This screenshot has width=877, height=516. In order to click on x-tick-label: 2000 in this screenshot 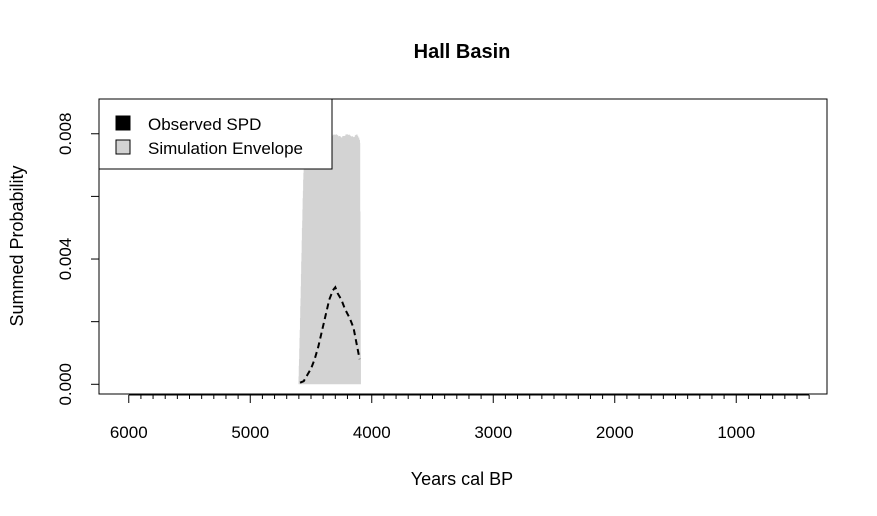, I will do `click(615, 432)`.